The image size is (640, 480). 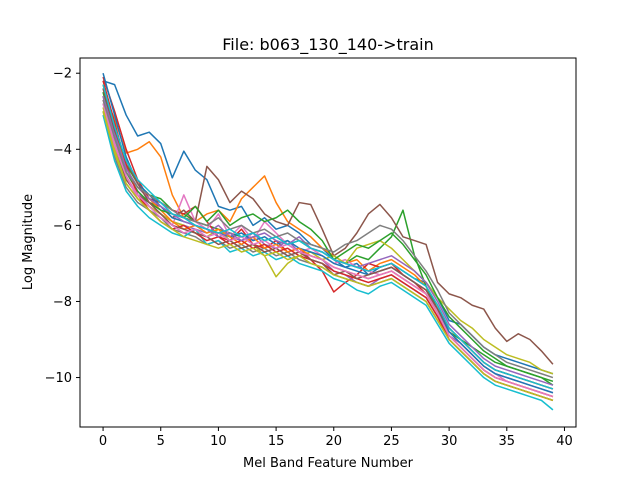 What do you see at coordinates (507, 441) in the screenshot?
I see `x-tick-label: 35` at bounding box center [507, 441].